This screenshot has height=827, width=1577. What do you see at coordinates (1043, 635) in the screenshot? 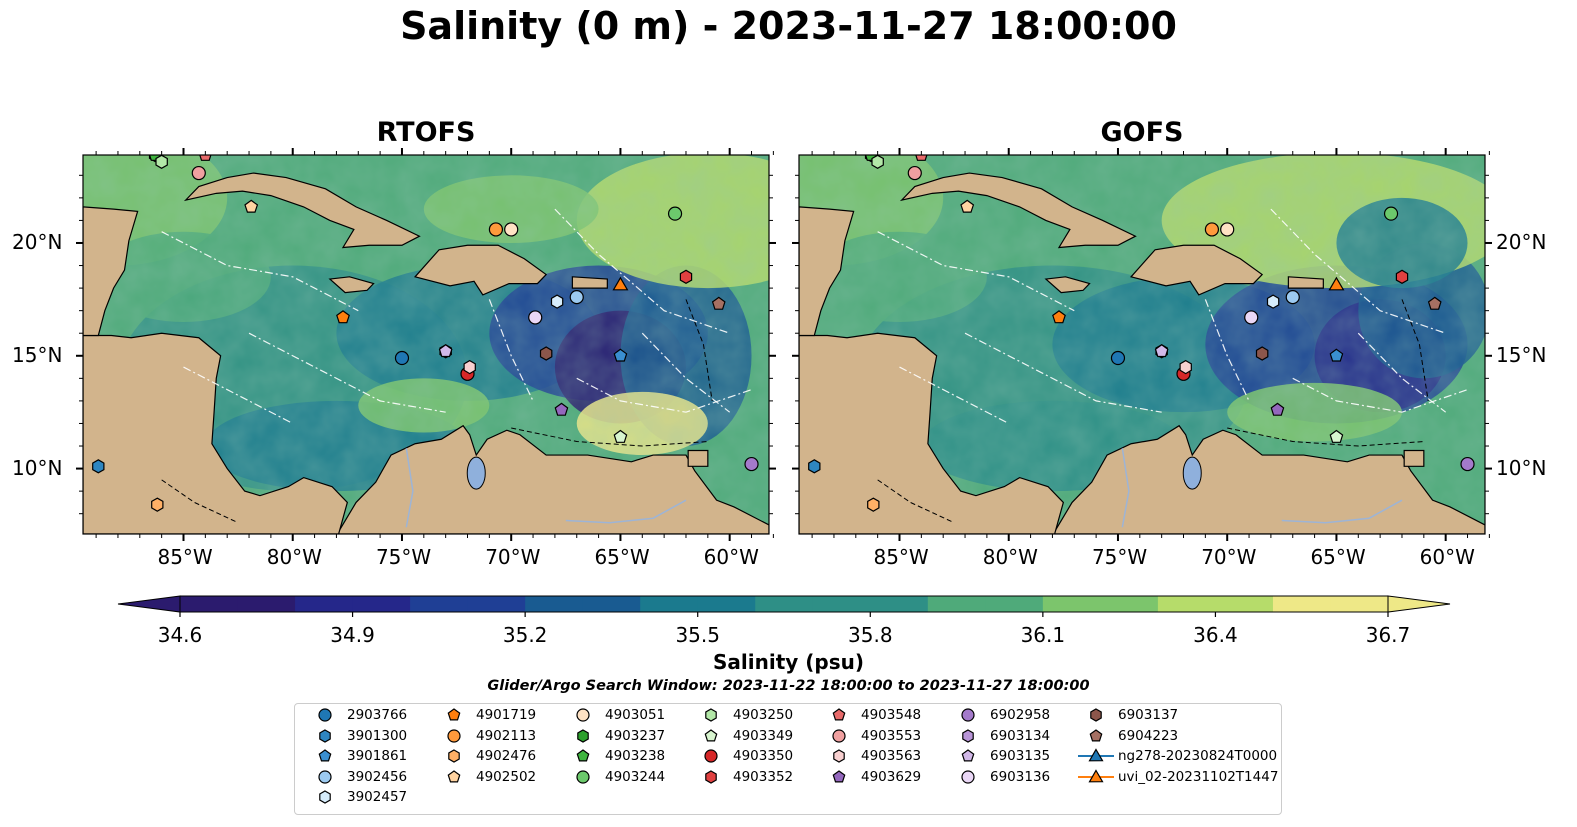
I see `colorbar-tick-label: 36.1` at bounding box center [1043, 635].